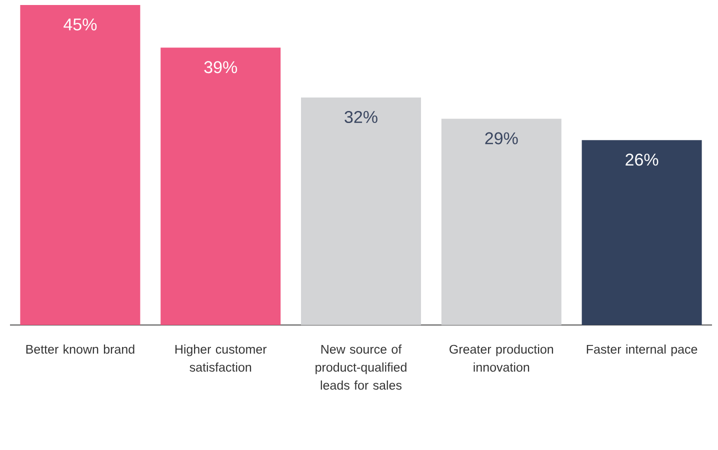 This screenshot has height=450, width=718. I want to click on x-tick-label: New source of product-qualified leads for sales, so click(361, 367).